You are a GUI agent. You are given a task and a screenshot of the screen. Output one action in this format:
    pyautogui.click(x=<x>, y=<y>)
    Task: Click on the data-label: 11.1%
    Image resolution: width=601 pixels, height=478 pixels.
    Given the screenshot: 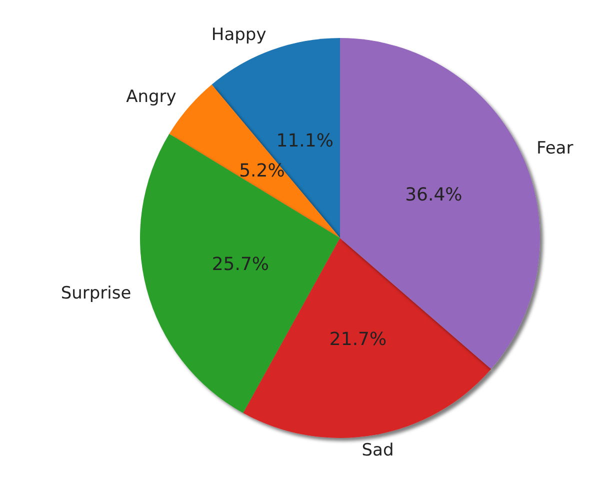 What is the action you would take?
    pyautogui.click(x=305, y=141)
    